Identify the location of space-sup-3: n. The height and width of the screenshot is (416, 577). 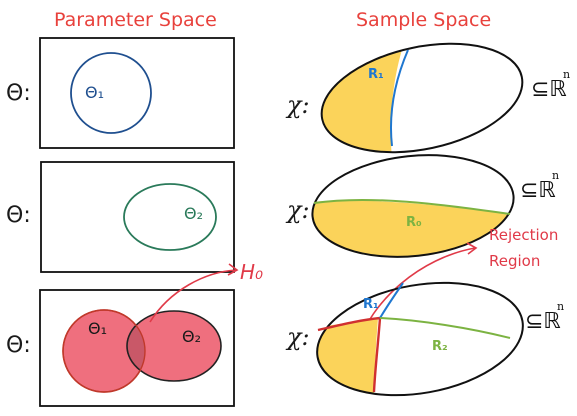
(560, 306).